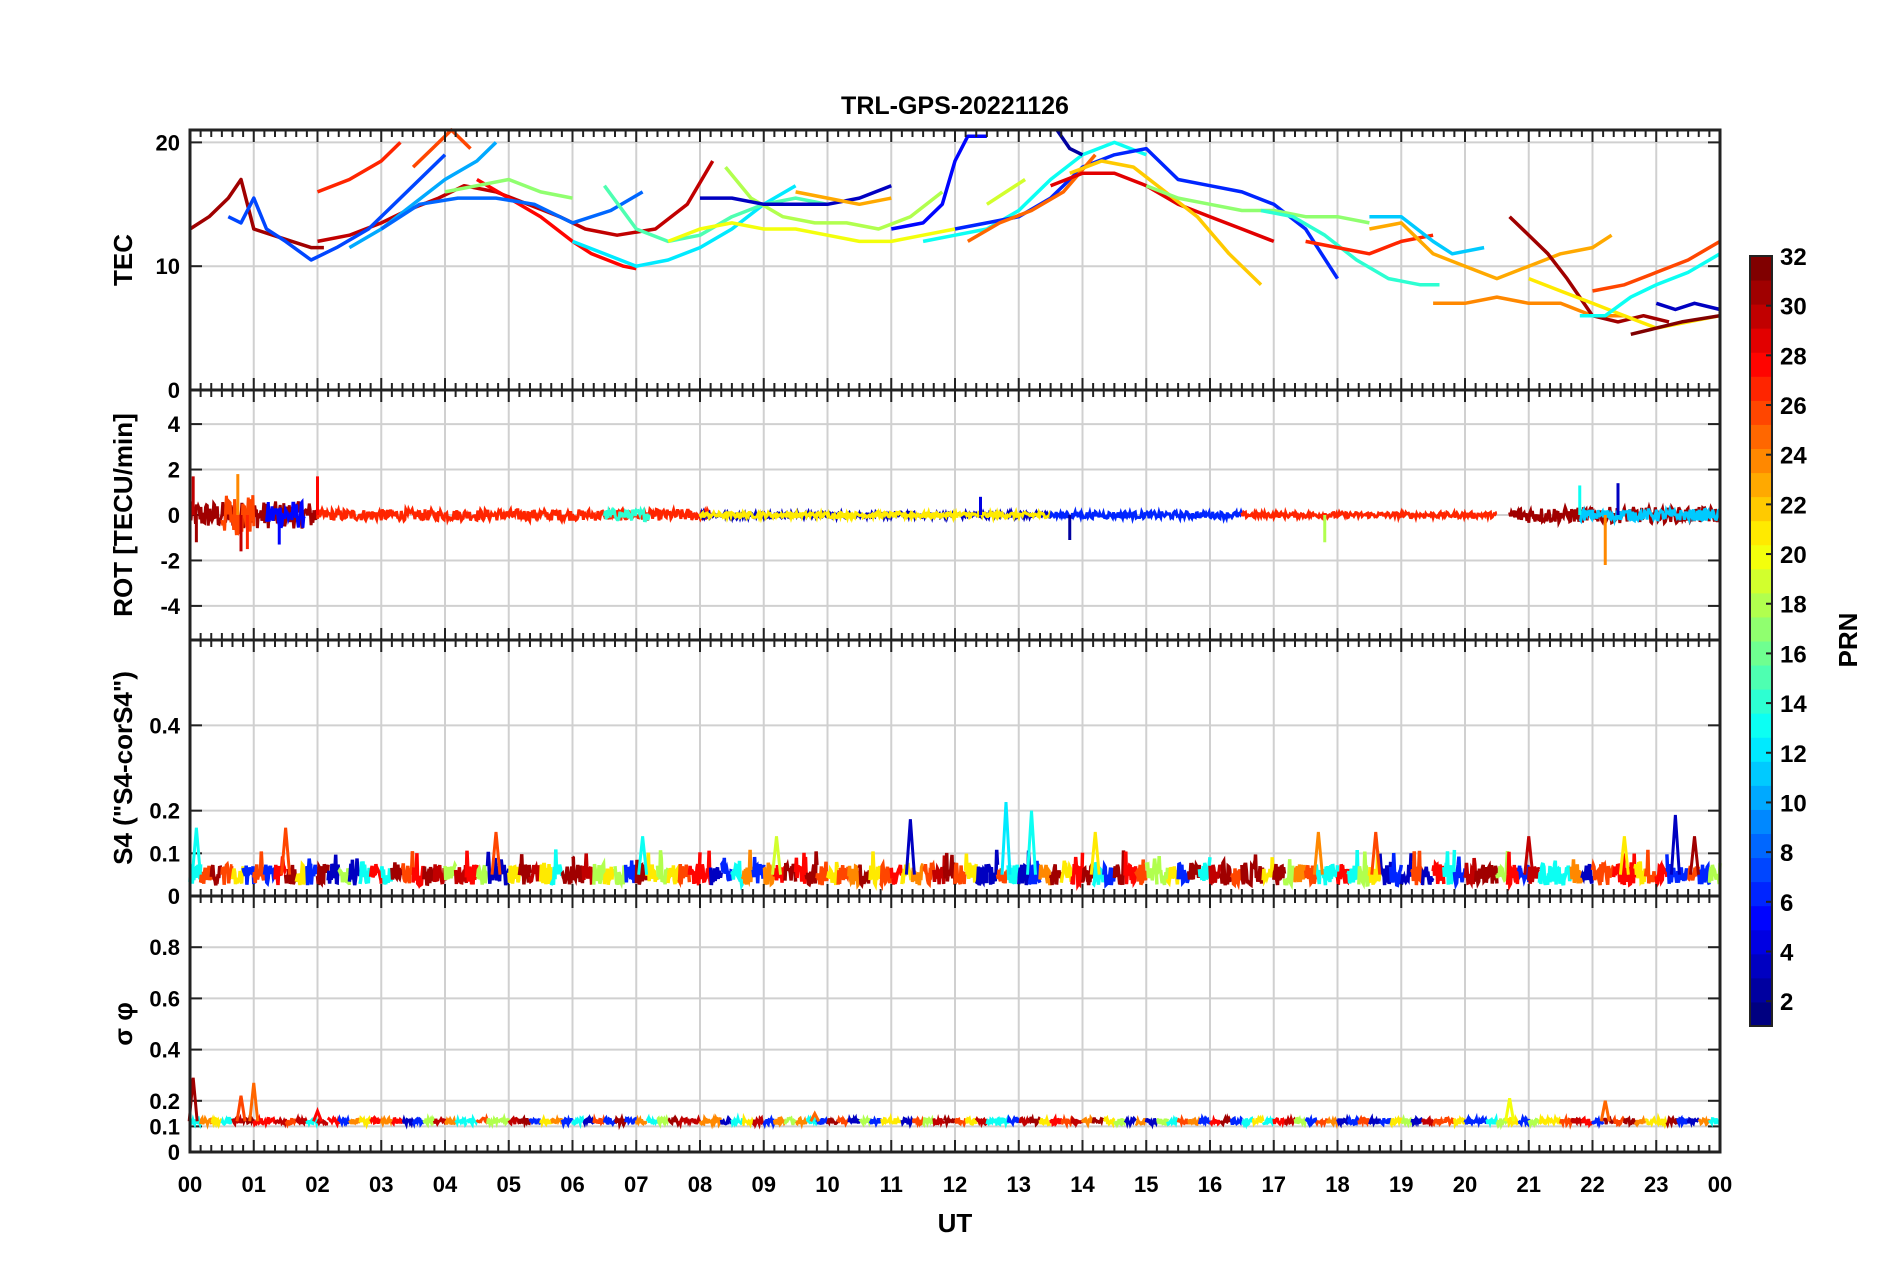  What do you see at coordinates (174, 470) in the screenshot?
I see `y-tick-label: 2` at bounding box center [174, 470].